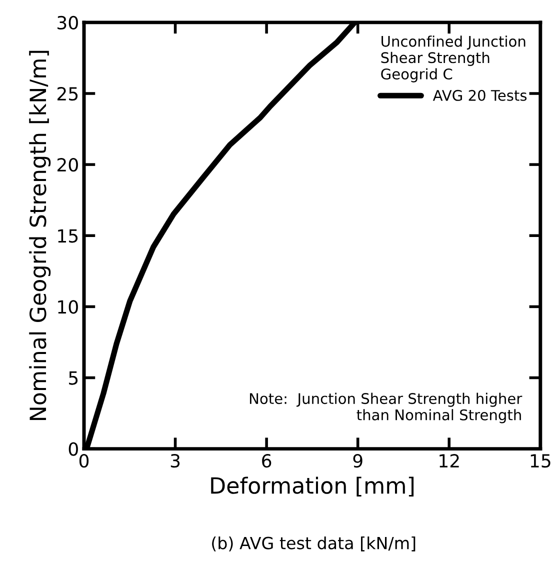 The image size is (560, 561). What do you see at coordinates (312, 486) in the screenshot?
I see `x-axis-title: Deformation [mm]` at bounding box center [312, 486].